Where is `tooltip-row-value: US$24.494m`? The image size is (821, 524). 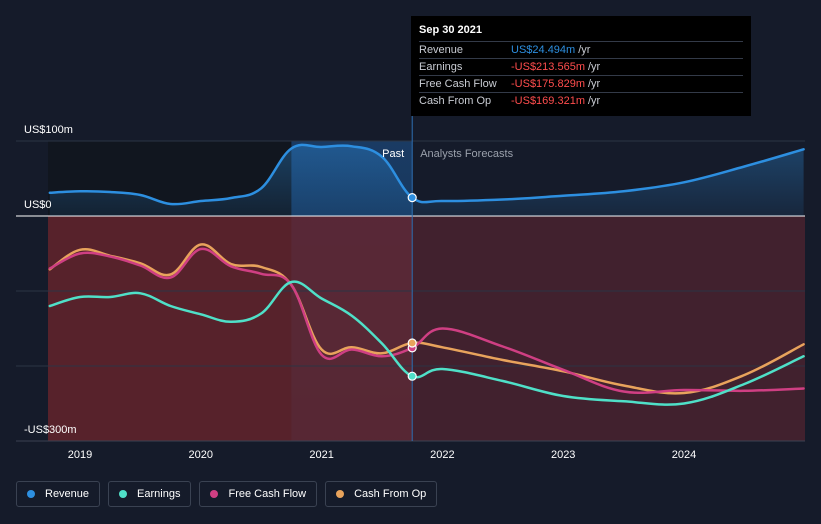 tooltip-row-value: US$24.494m is located at coordinates (543, 50).